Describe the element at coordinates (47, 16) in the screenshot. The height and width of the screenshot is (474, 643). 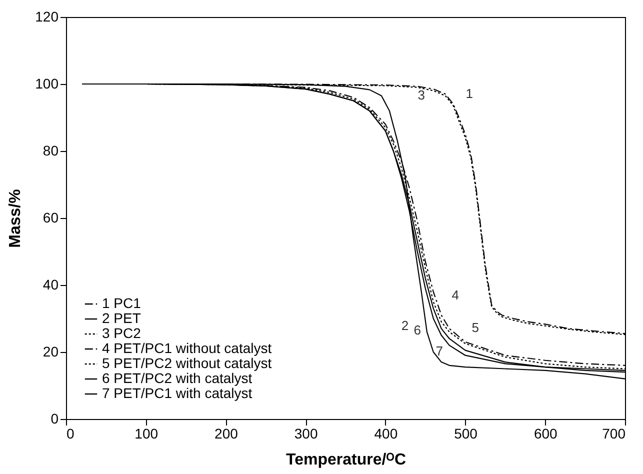
I see `y-tick-label: 120` at that location.